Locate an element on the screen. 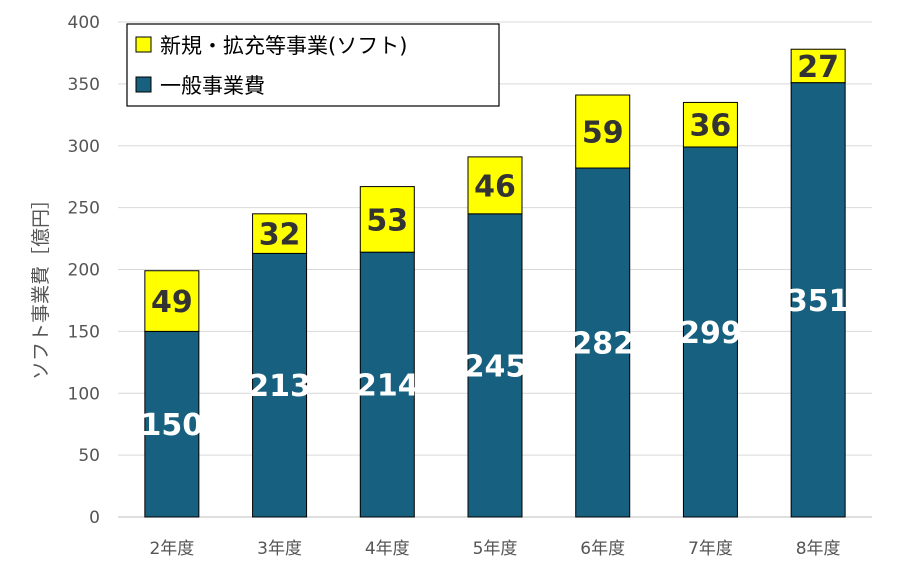 The height and width of the screenshot is (573, 900). data-label-general: 299 is located at coordinates (710, 333).